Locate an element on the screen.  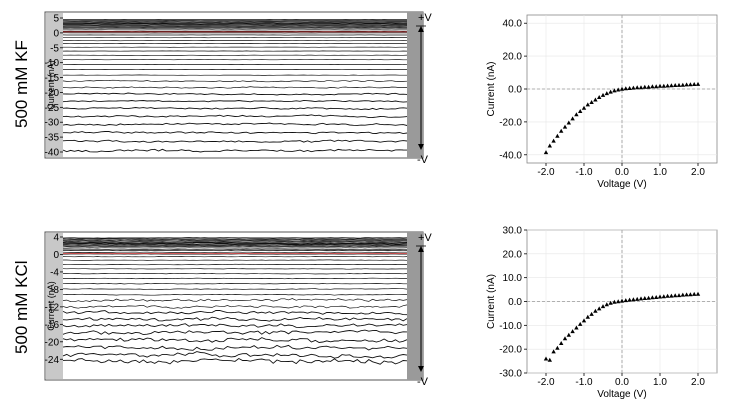
voltage-arrow-head-down is located at coordinates (421, 369).